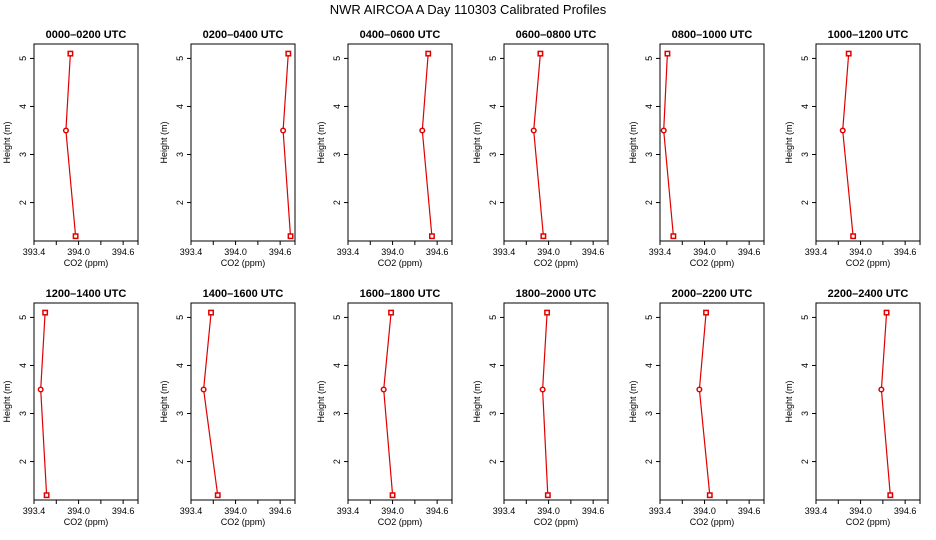 This screenshot has height=540, width=936. I want to click on panel-title: 1800–2000 UTC, so click(556, 294).